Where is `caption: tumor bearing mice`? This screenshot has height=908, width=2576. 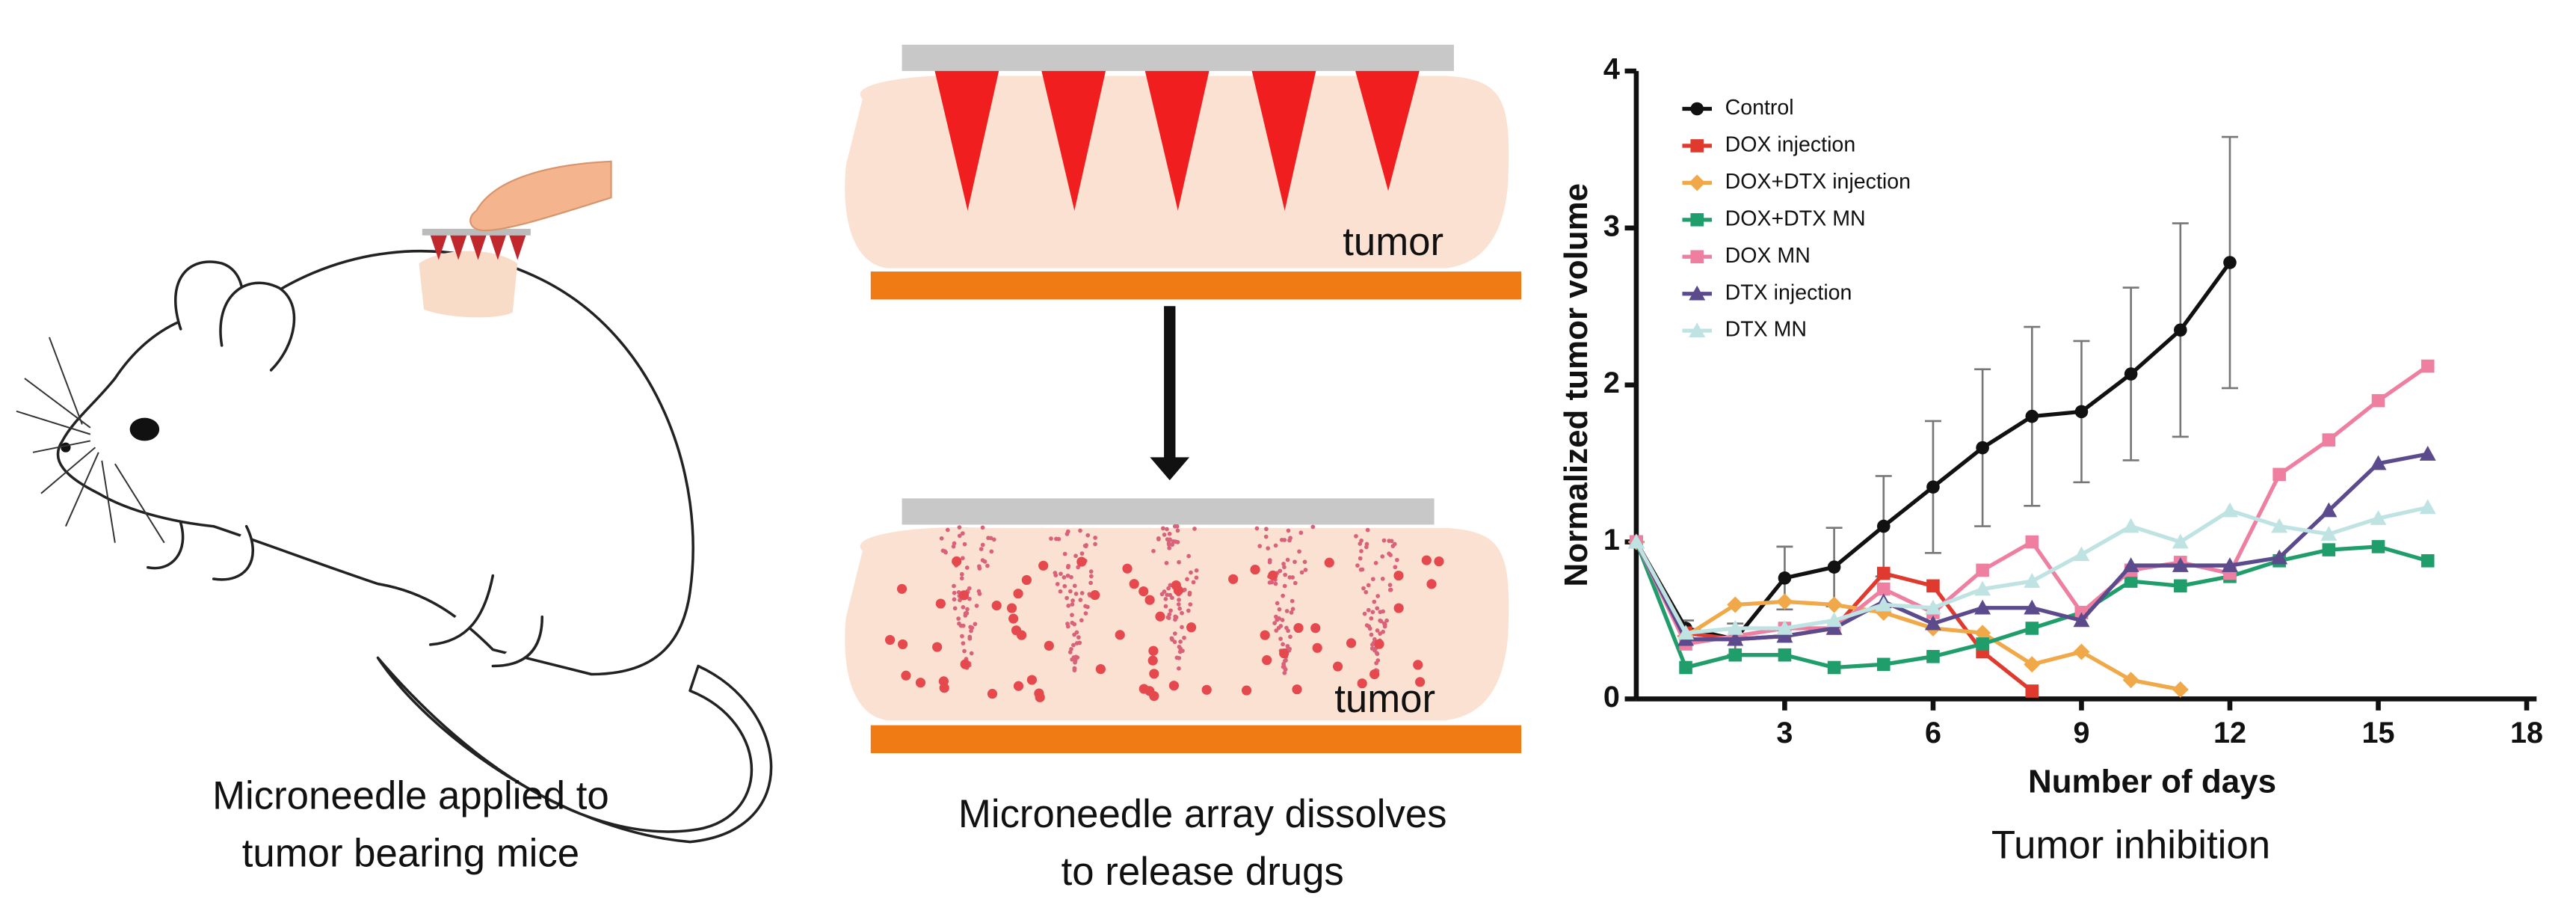
caption: tumor bearing mice is located at coordinates (410, 854).